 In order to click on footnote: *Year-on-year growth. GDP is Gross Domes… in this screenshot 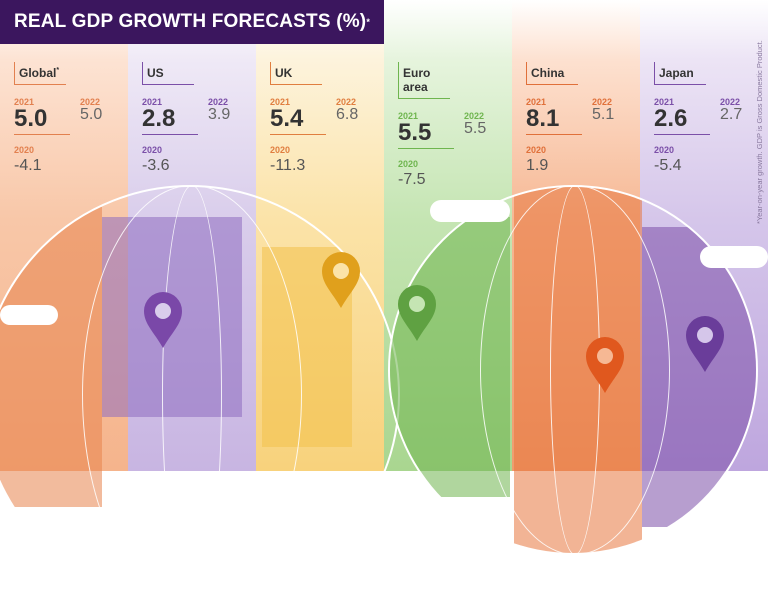, I will do `click(759, 132)`.